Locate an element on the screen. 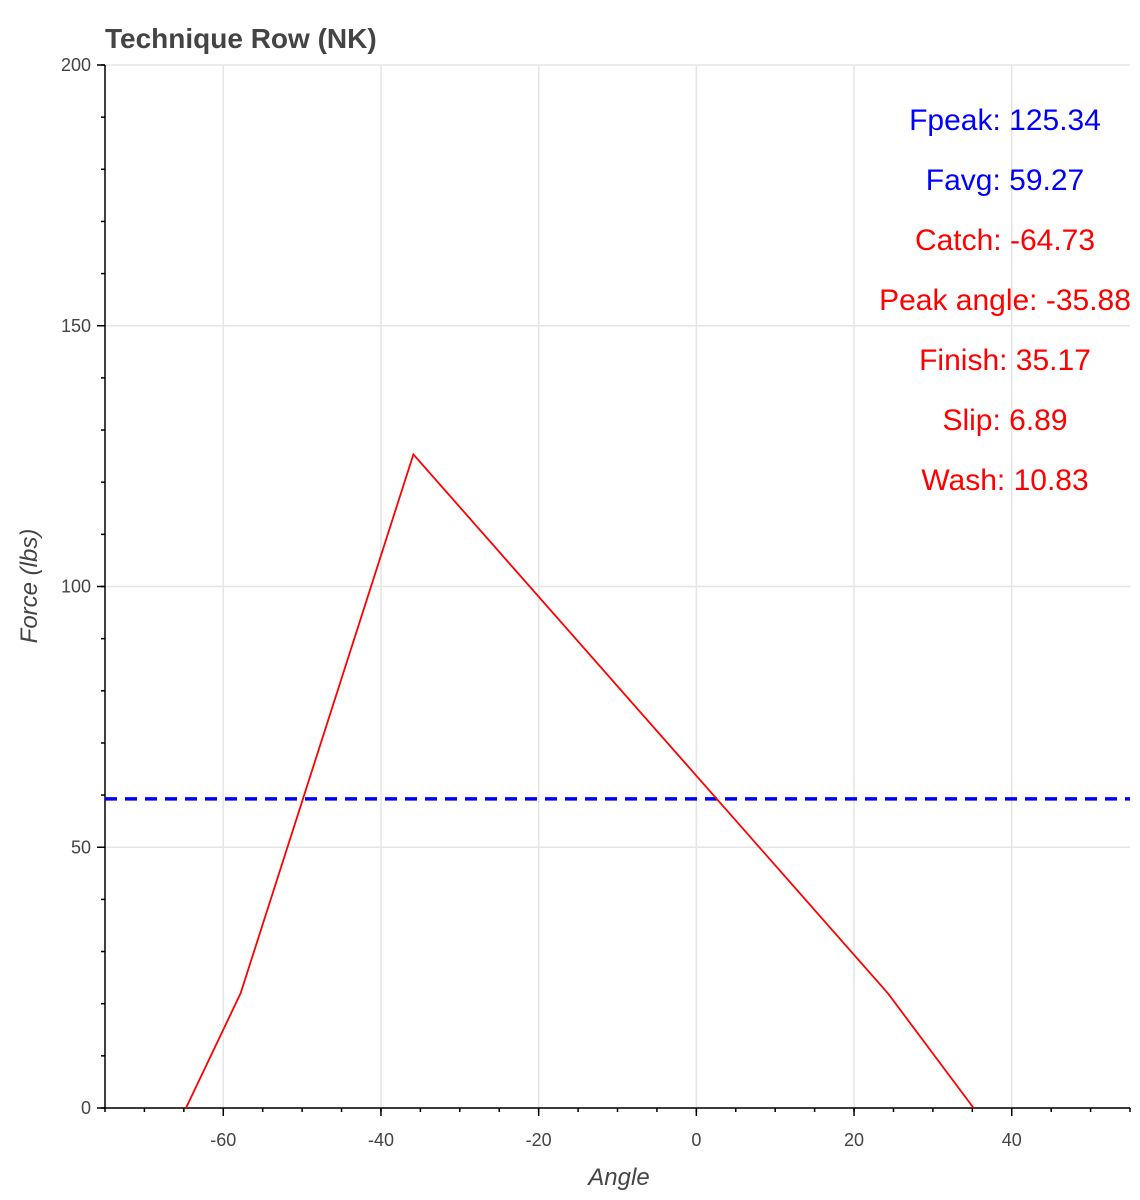 This screenshot has height=1200, width=1140. y-tick-label: 50 is located at coordinates (81, 847).